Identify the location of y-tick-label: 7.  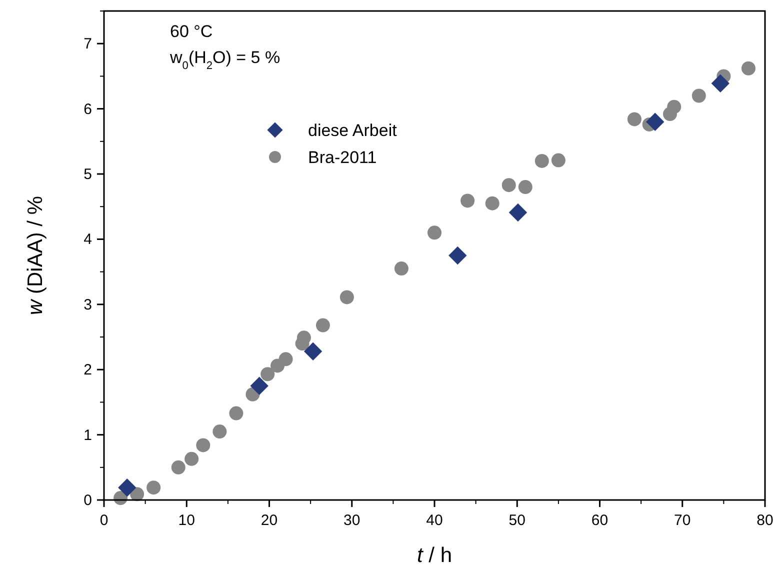
(88, 44).